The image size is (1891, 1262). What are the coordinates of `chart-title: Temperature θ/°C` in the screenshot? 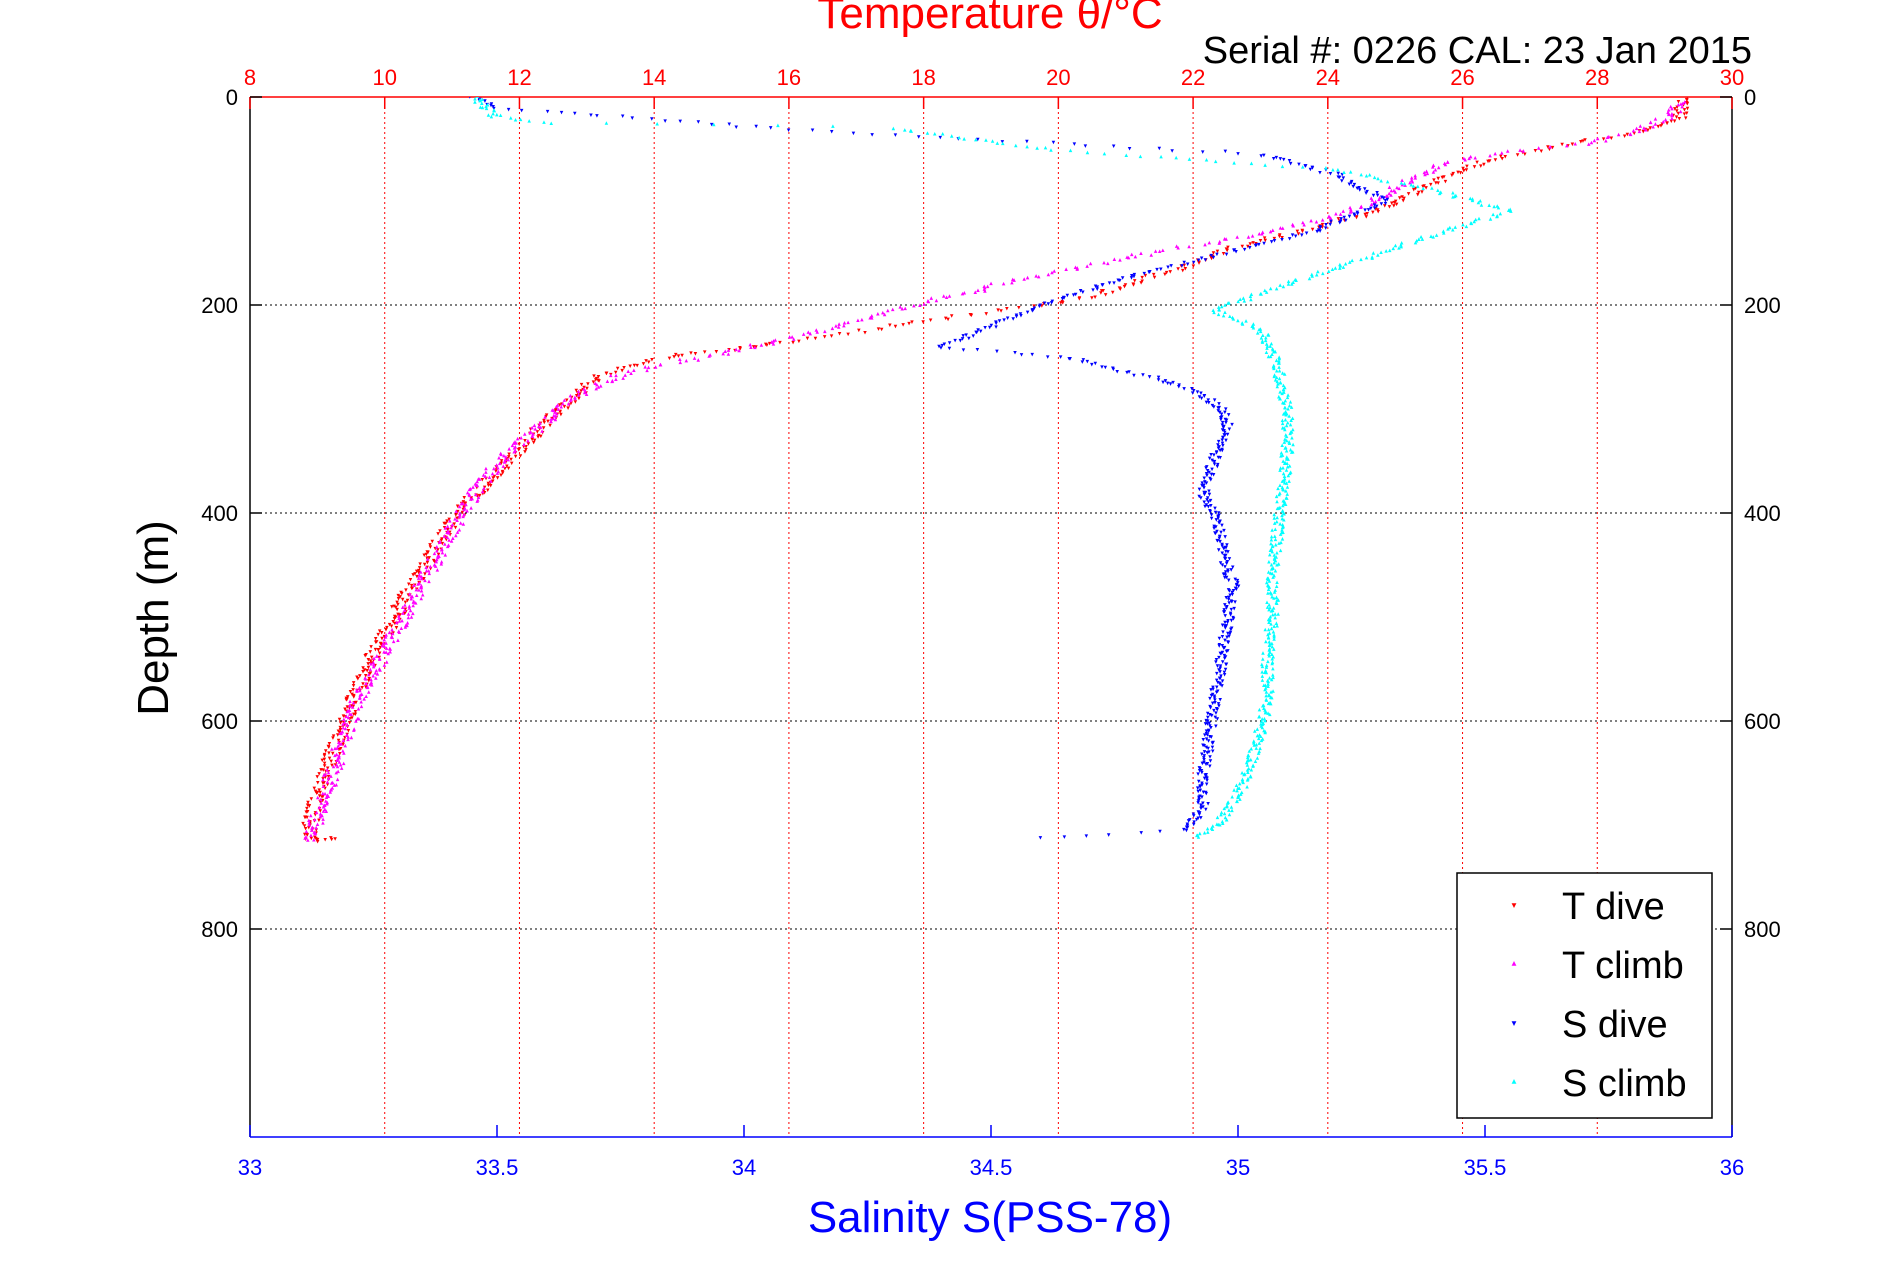 It's located at (989, 19).